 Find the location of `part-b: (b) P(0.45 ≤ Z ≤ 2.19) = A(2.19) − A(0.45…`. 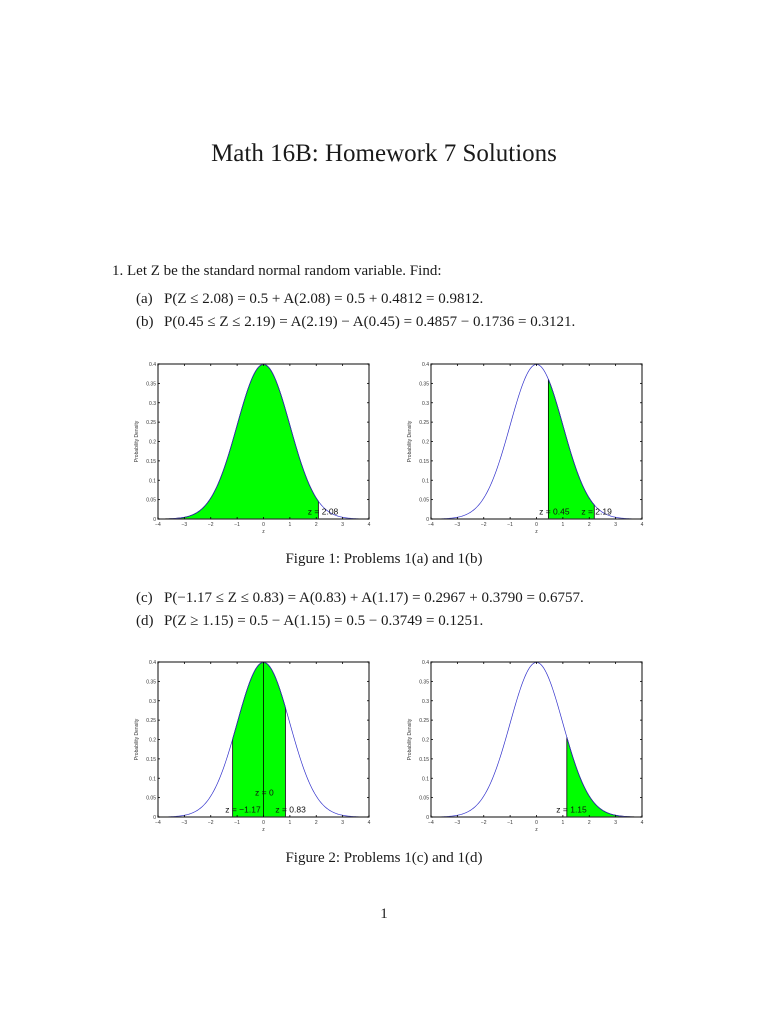

part-b: (b) P(0.45 ≤ Z ≤ 2.19) = A(2.19) − A(0.45… is located at coordinates (355, 322).